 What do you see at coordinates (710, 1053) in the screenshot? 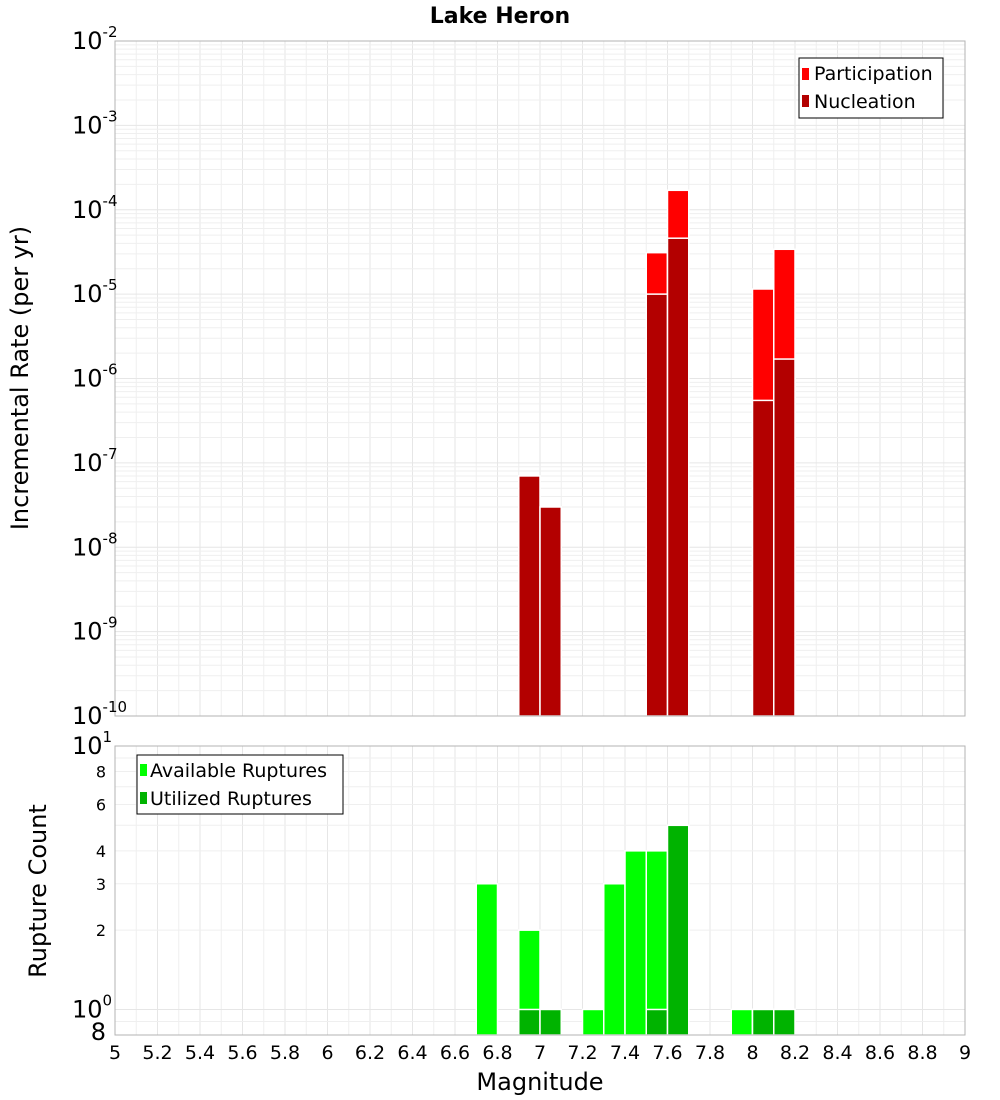
I see `magnitude-x-tick-label: 7.8` at bounding box center [710, 1053].